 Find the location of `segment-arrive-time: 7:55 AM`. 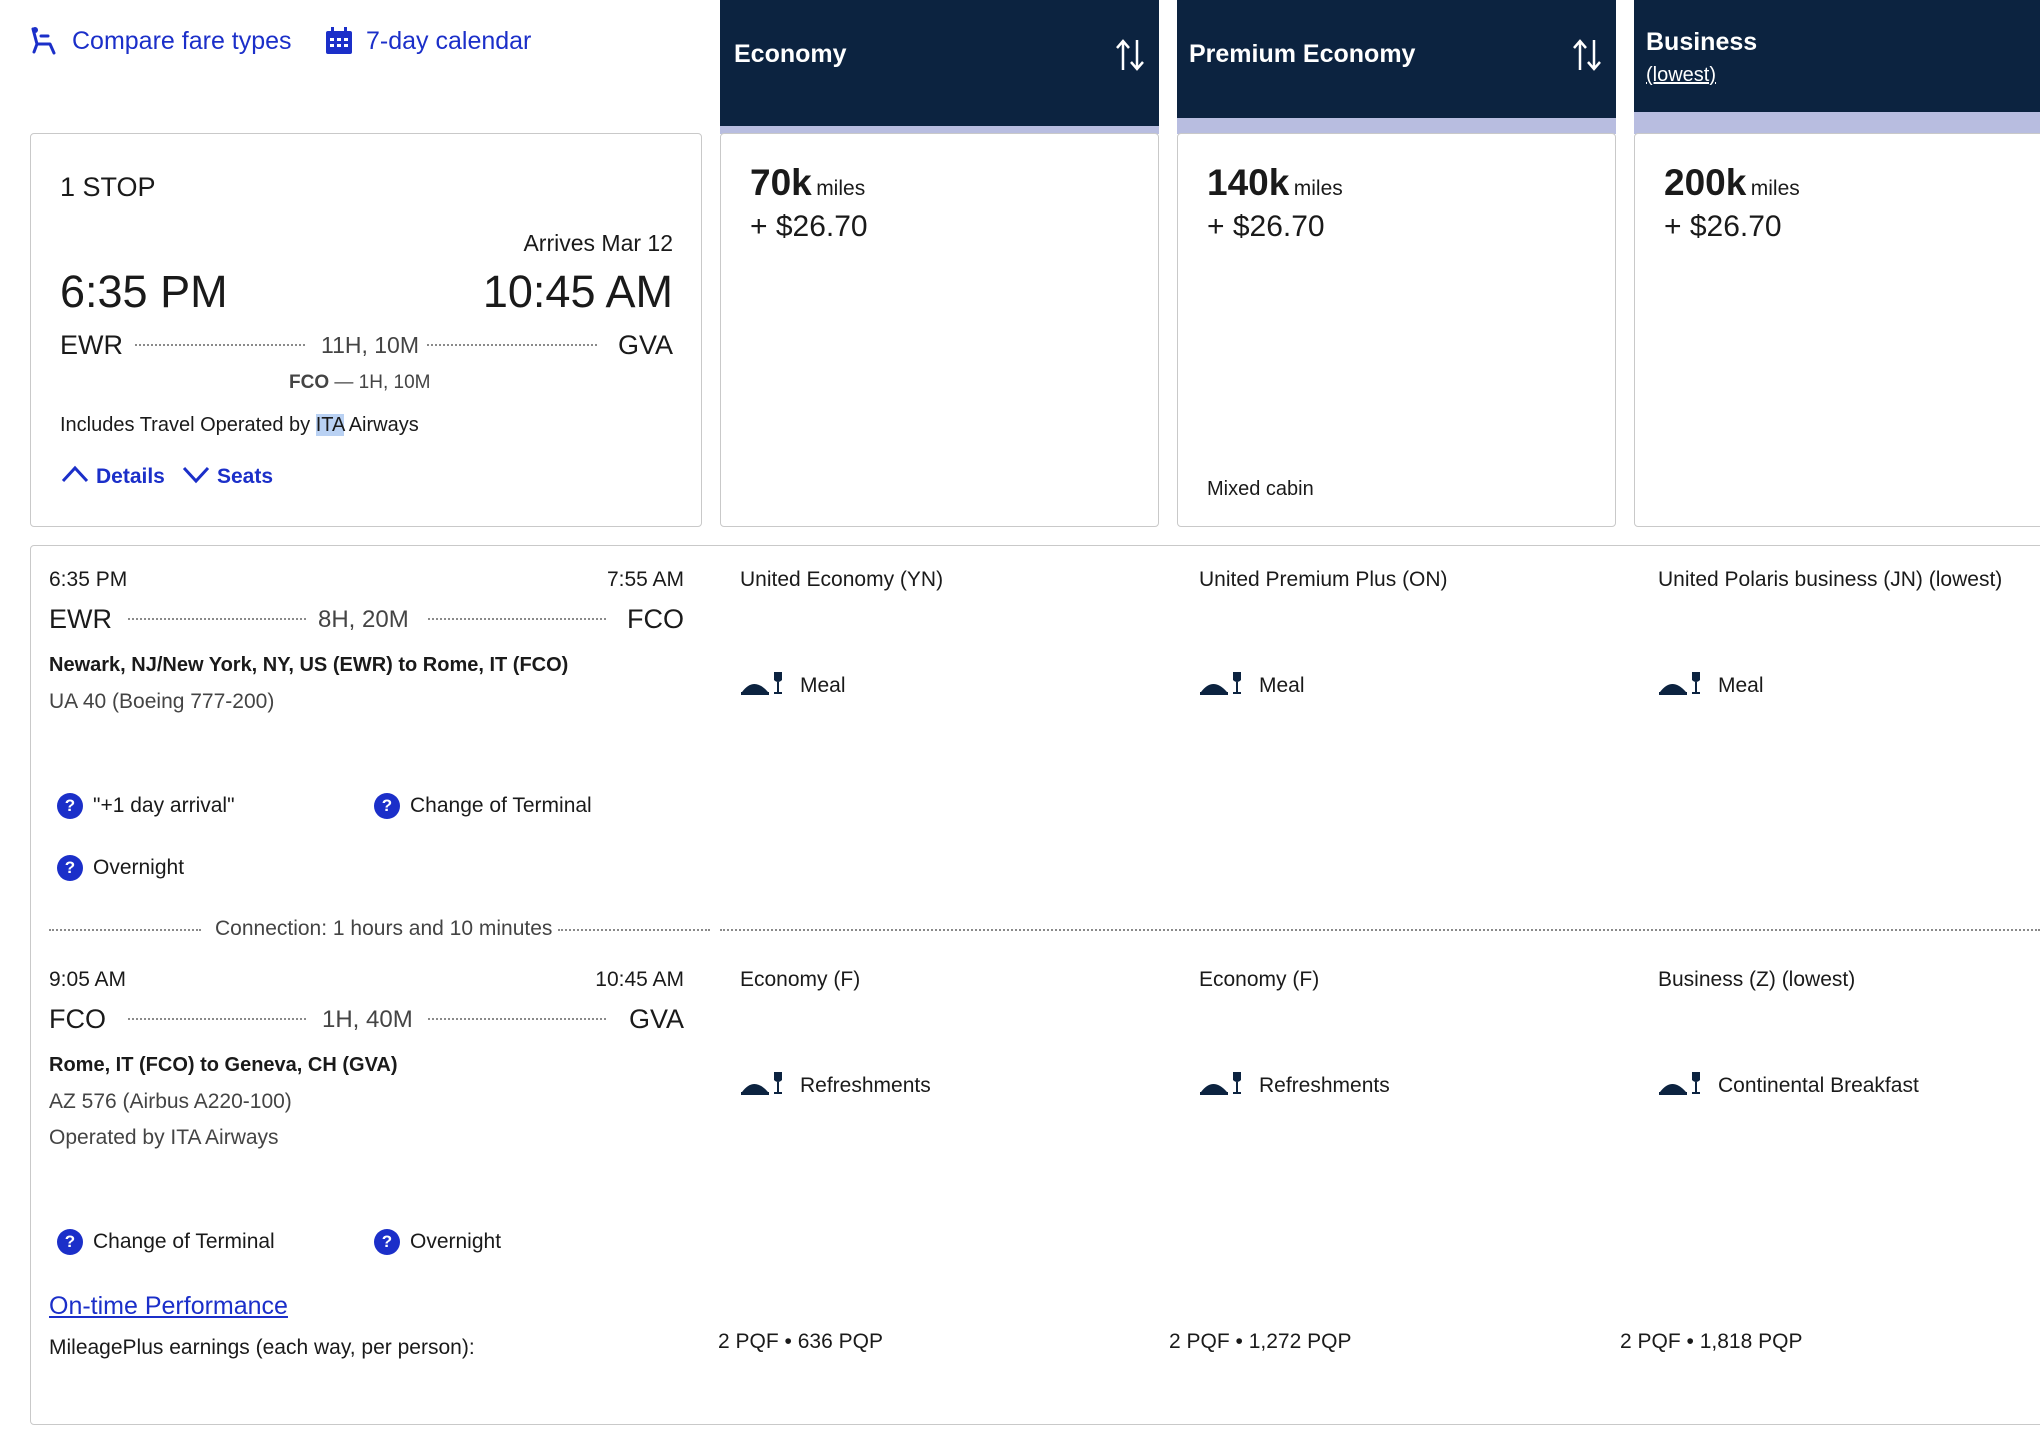

segment-arrive-time: 7:55 AM is located at coordinates (645, 579).